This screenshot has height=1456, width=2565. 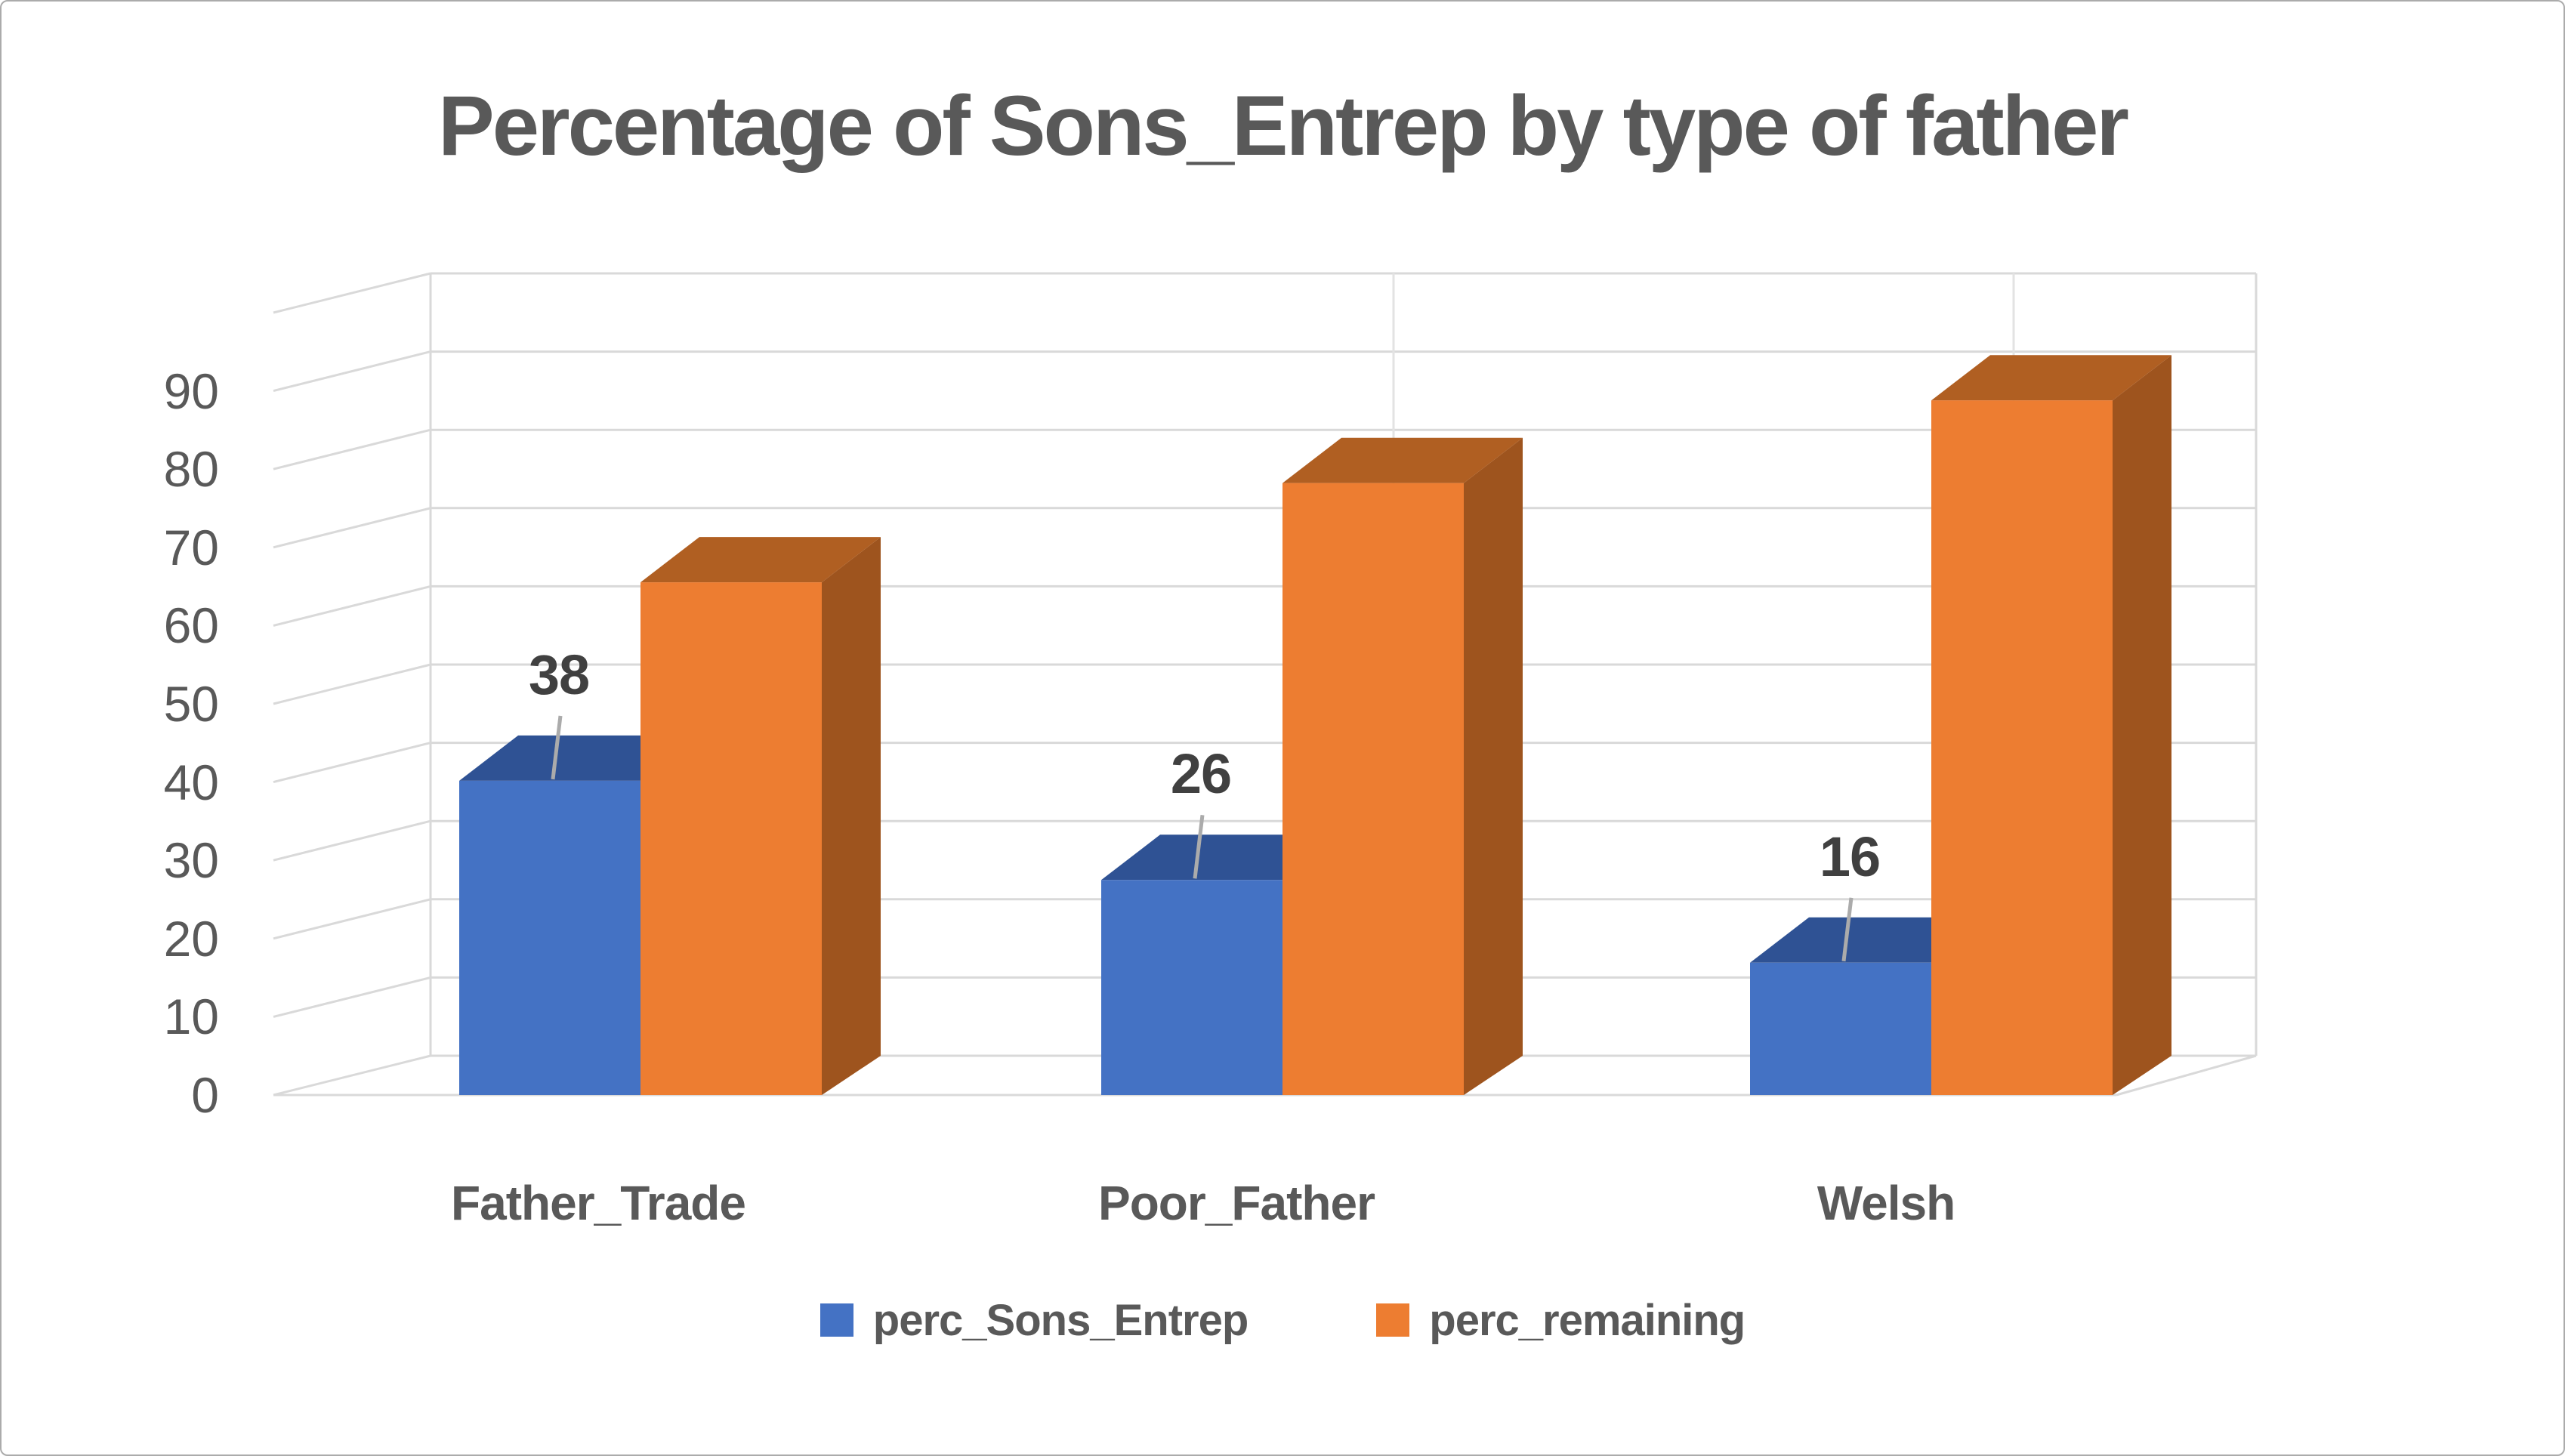 I want to click on legend-item-perc-sons-entrep: perc_Sons_Entrep, so click(x=1034, y=1320).